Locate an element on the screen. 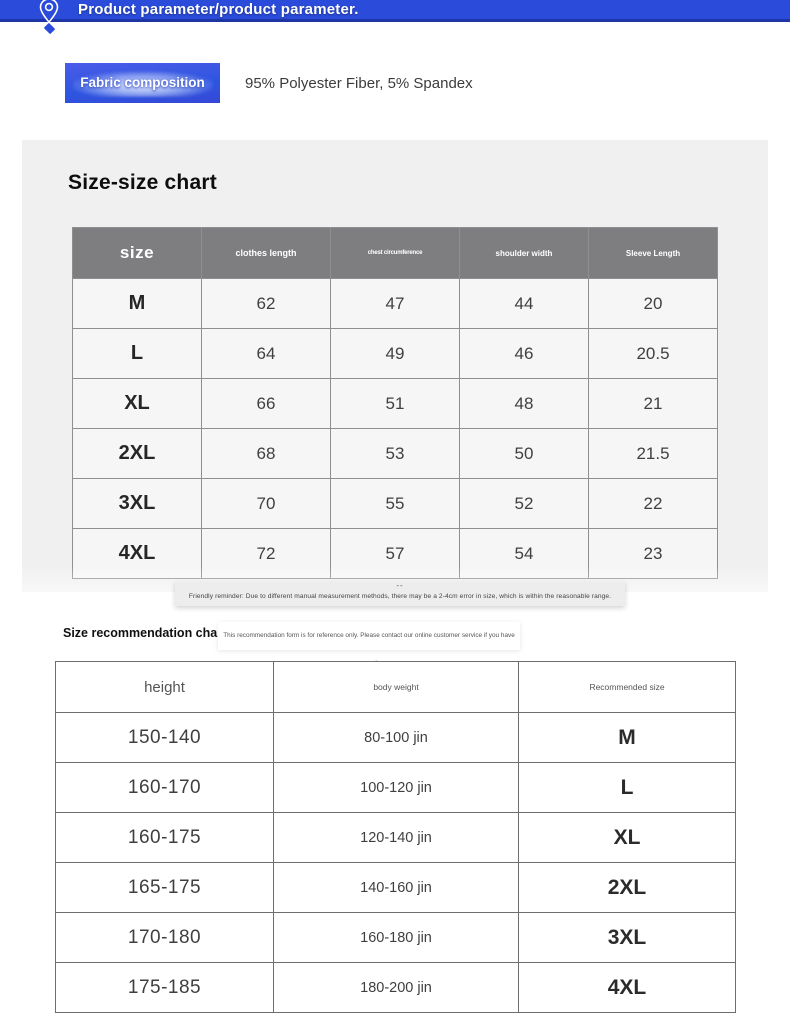  size-chart-cell: 51 is located at coordinates (395, 403).